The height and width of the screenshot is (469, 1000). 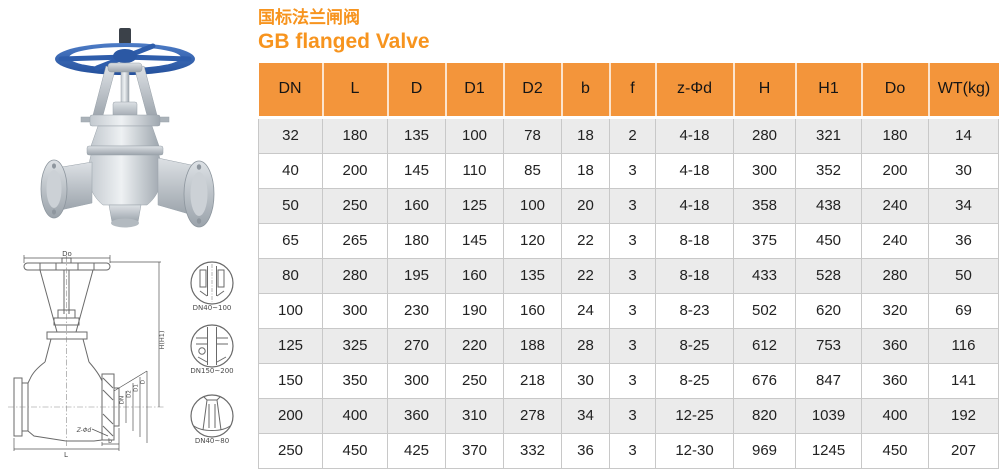 What do you see at coordinates (532, 135) in the screenshot?
I see `table-cell: 78` at bounding box center [532, 135].